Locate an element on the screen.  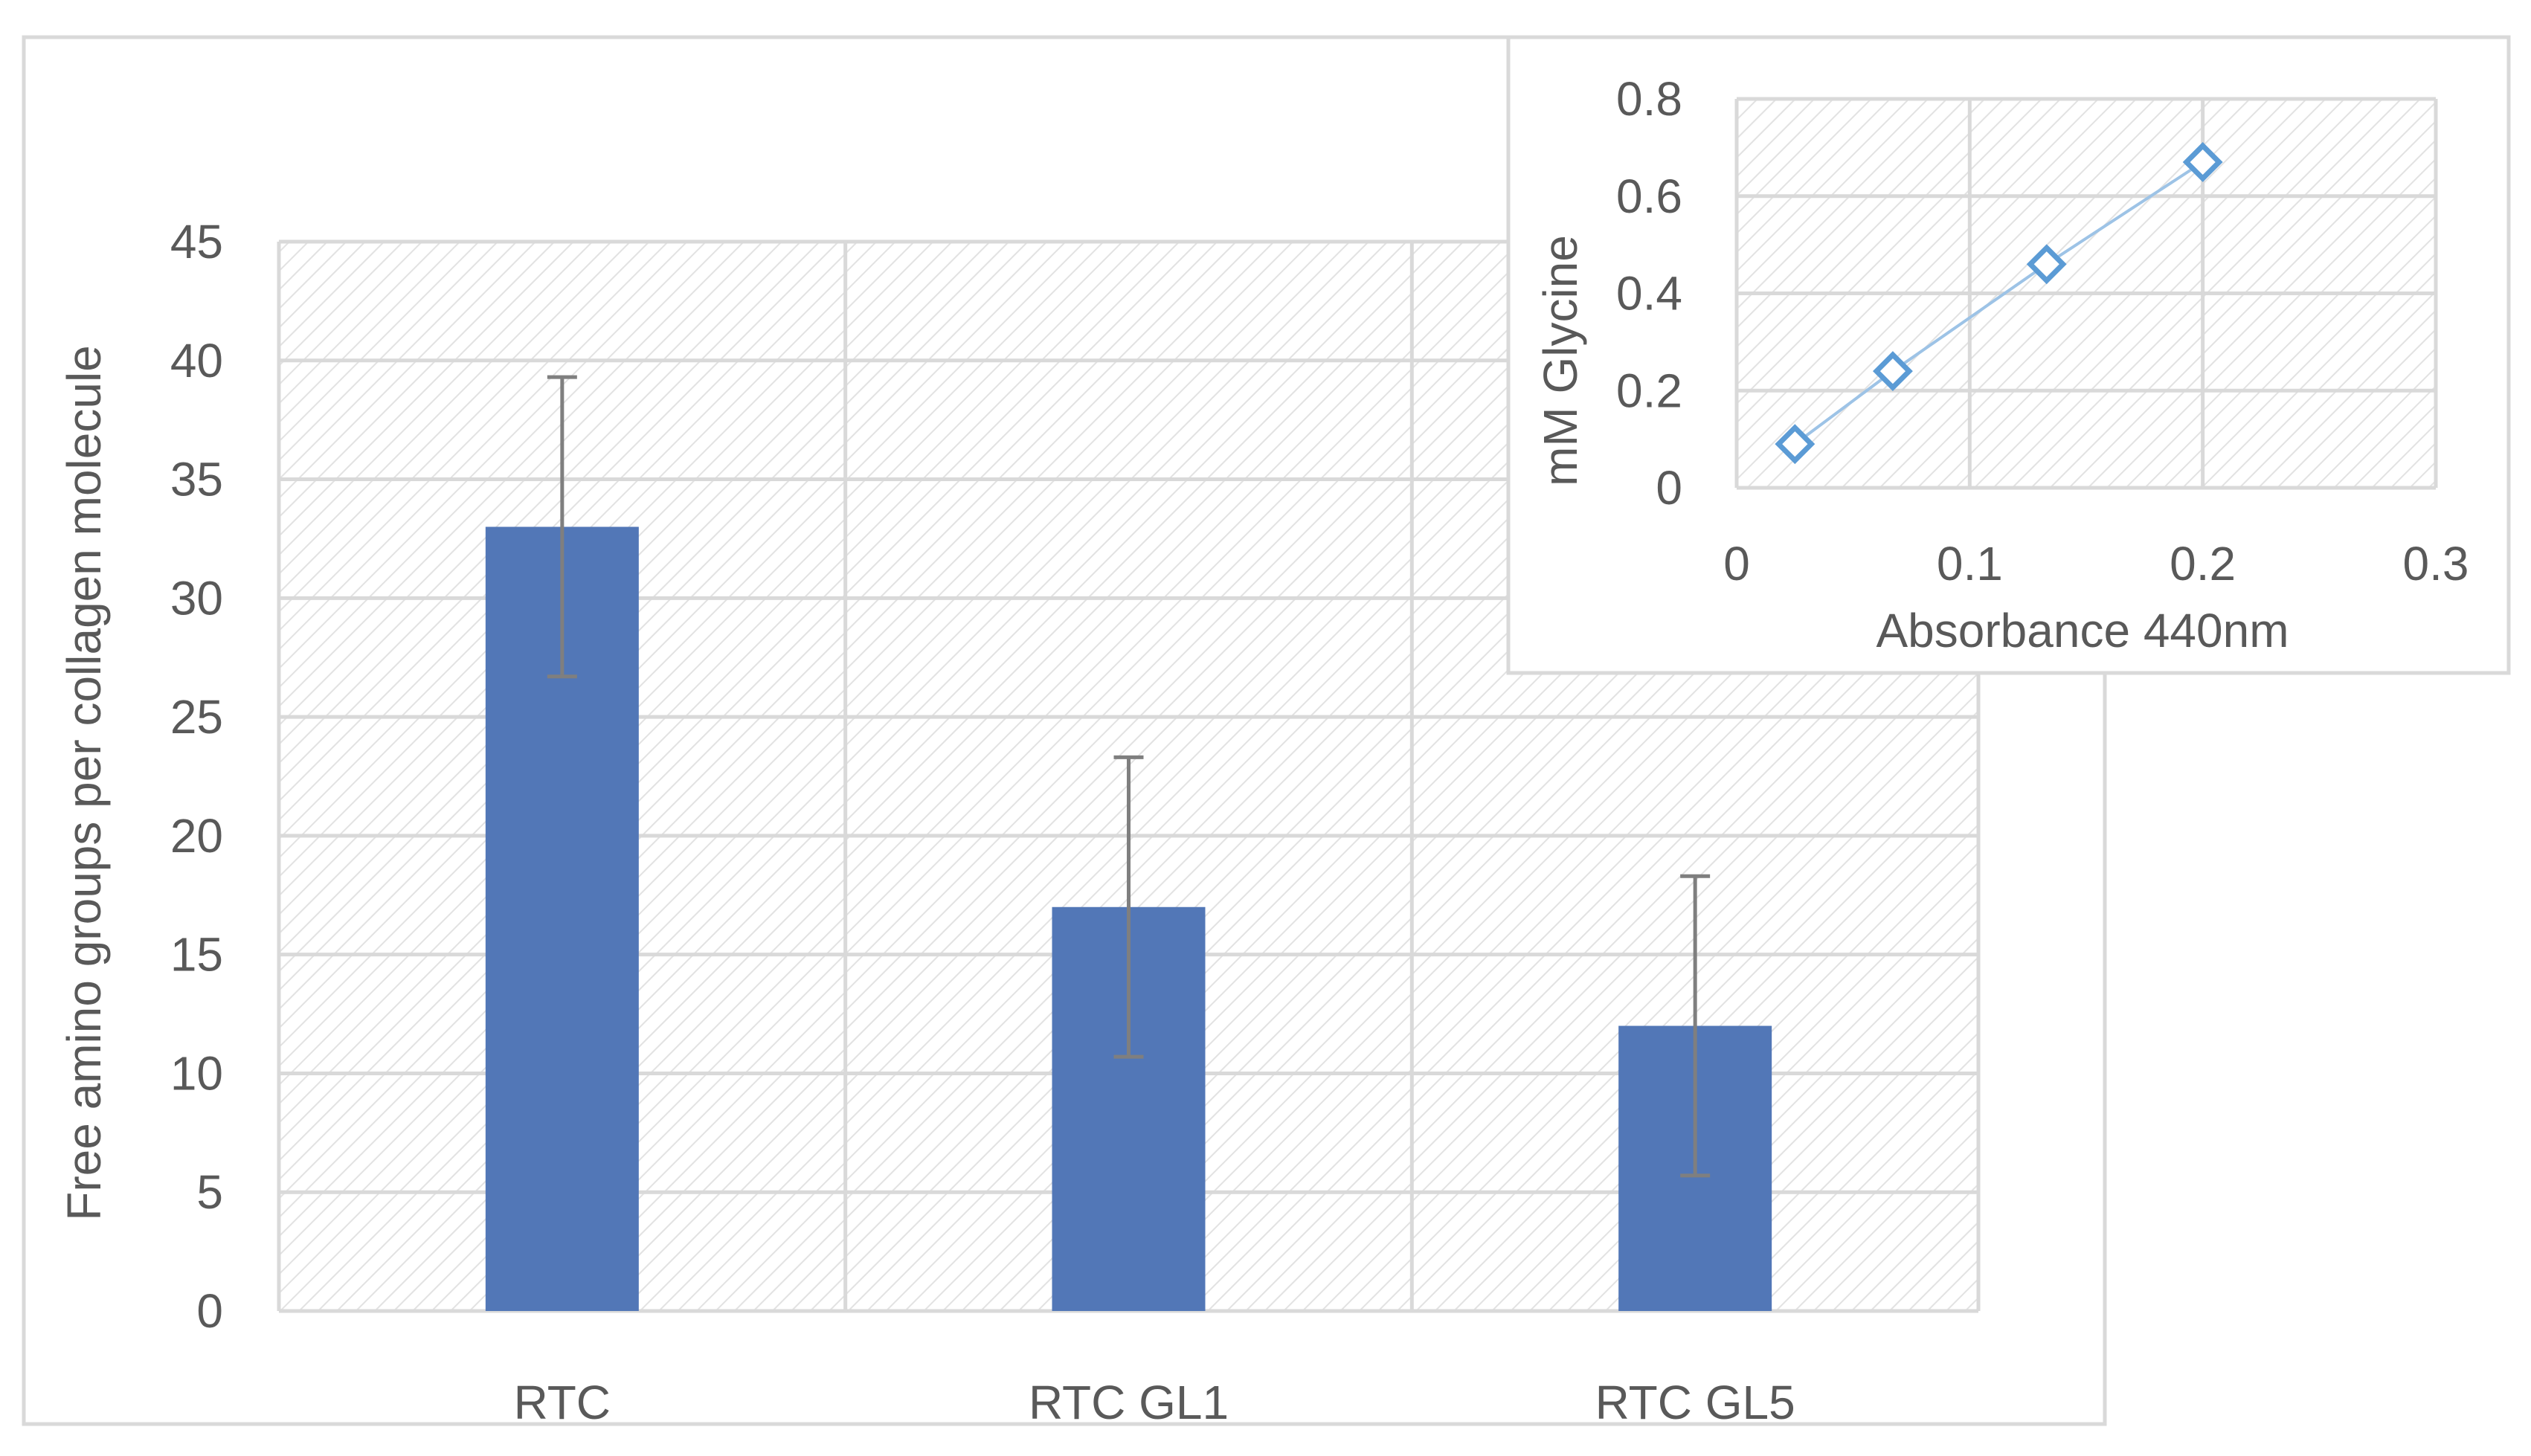
inset-y-tick-labels: 0 0.2 0.4 0.6 0.8 is located at coordinates (1649, 293).